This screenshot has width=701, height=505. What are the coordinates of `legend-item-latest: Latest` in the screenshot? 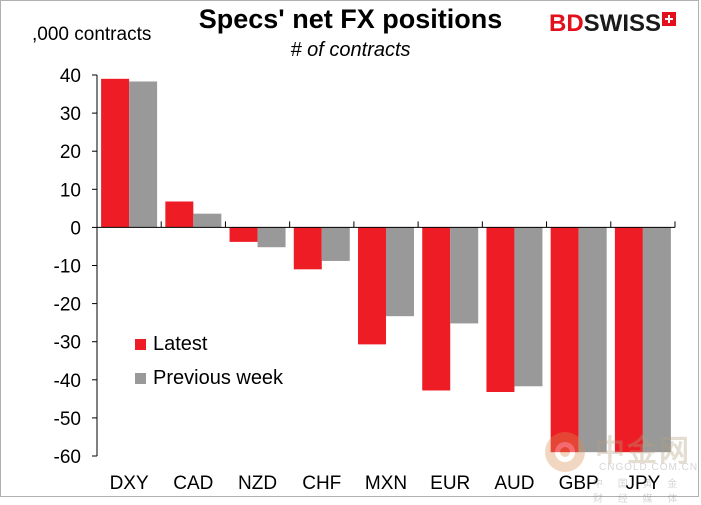 It's located at (209, 344).